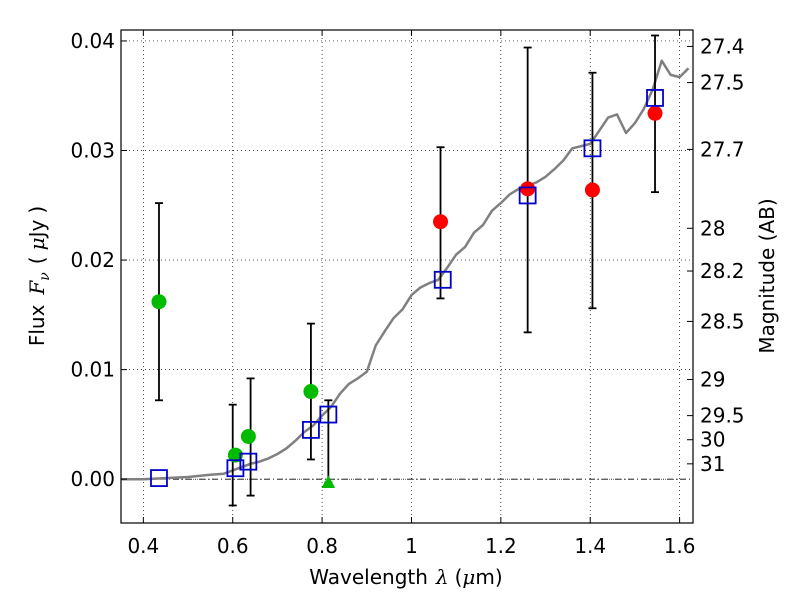  Describe the element at coordinates (722, 416) in the screenshot. I see `y2-tick-label: 29.5` at that location.